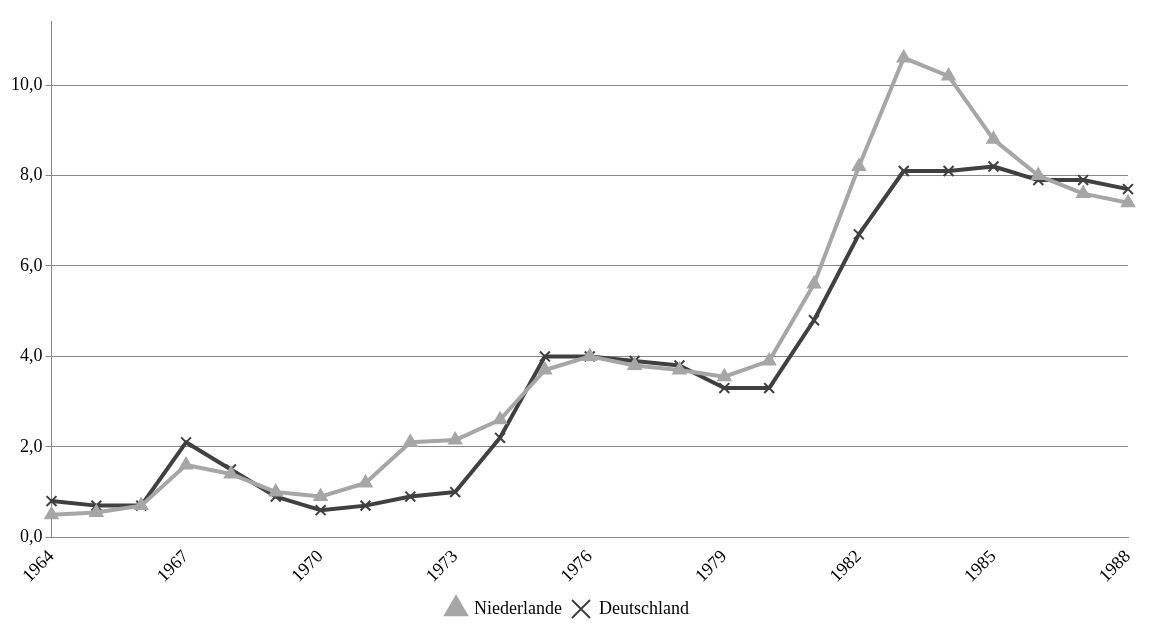  What do you see at coordinates (31, 445) in the screenshot?
I see `y-tick-label: 2,0` at bounding box center [31, 445].